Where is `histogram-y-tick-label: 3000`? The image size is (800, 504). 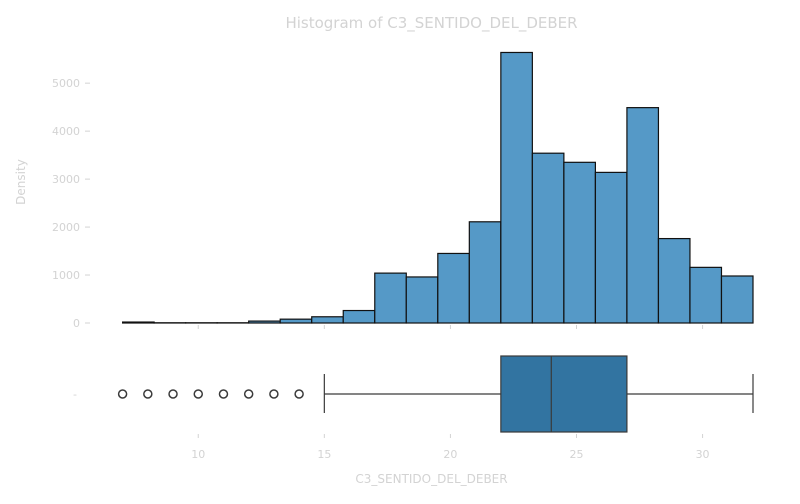
histogram-y-tick-label: 3000 is located at coordinates (66, 179).